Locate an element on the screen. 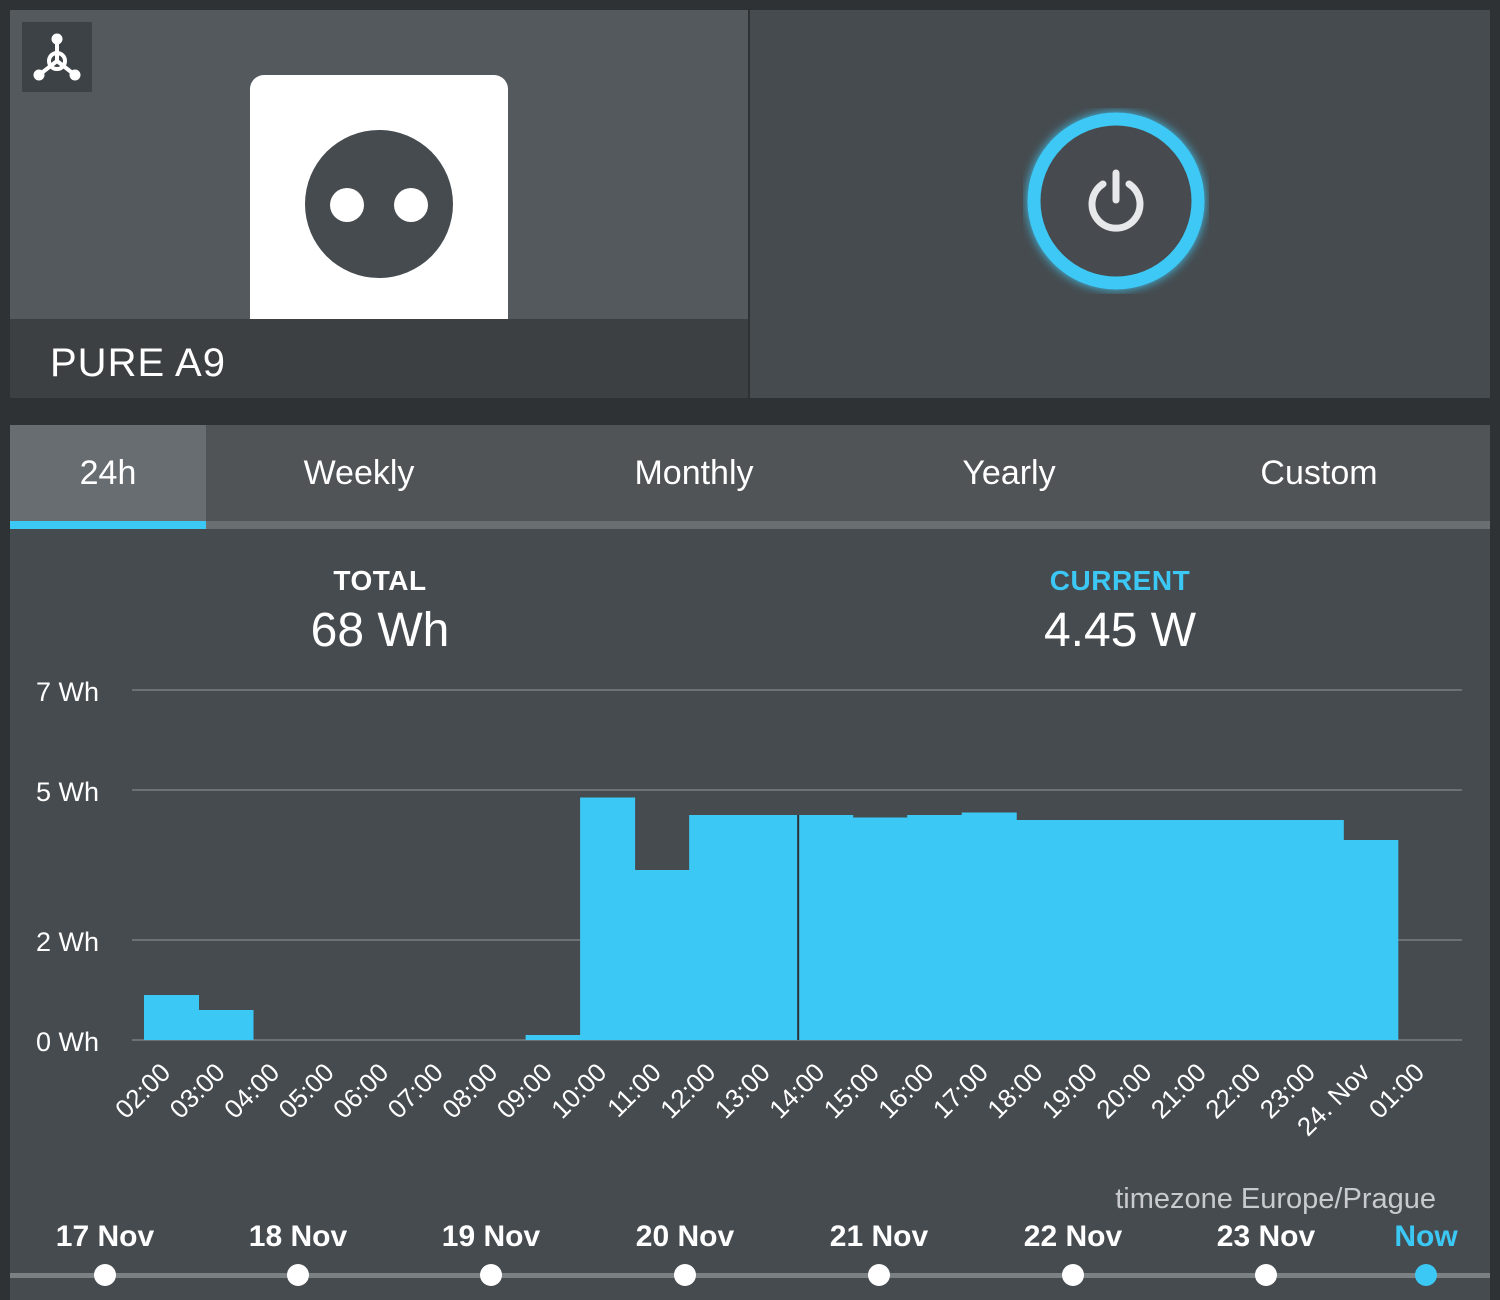  timeline-item: 18 Nov is located at coordinates (298, 1250).